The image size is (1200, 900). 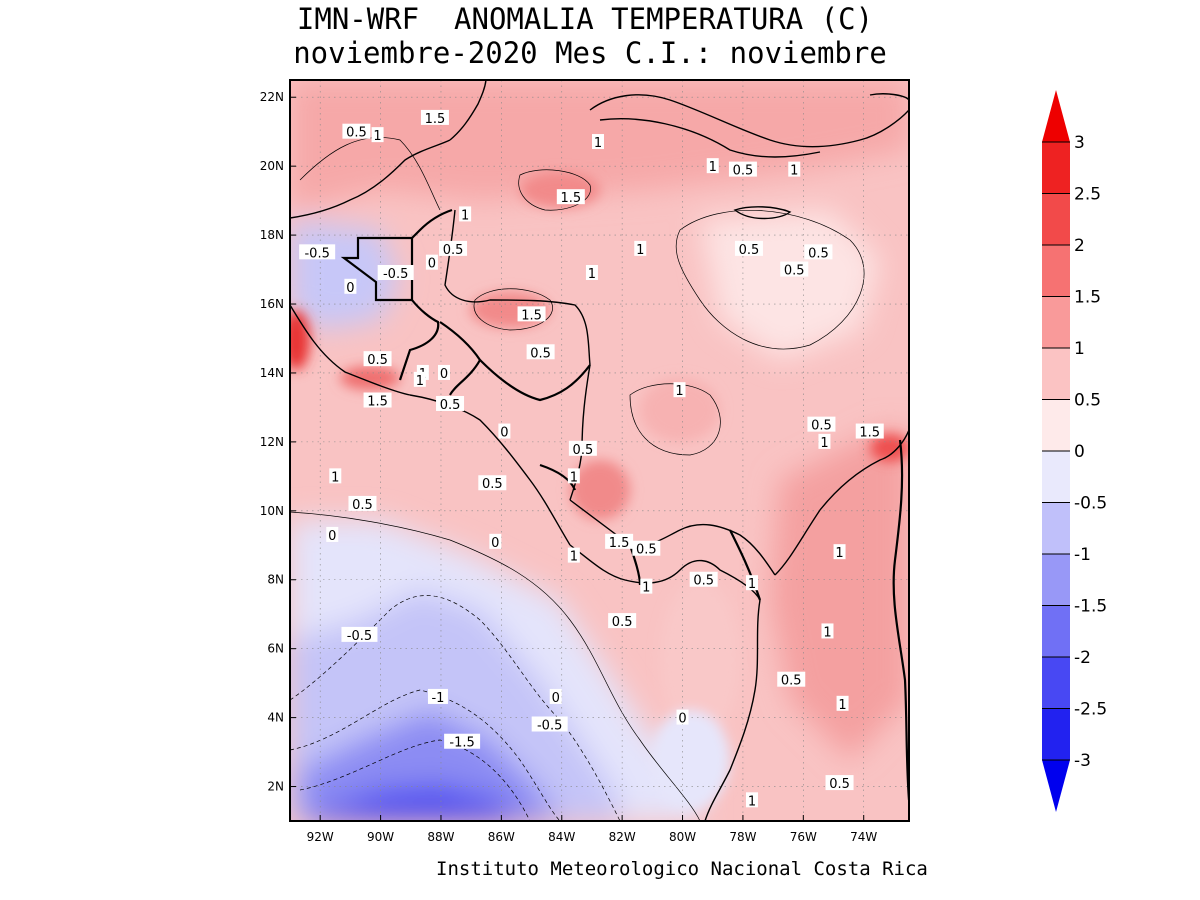 I want to click on coast-jamaica, so click(x=762, y=213).